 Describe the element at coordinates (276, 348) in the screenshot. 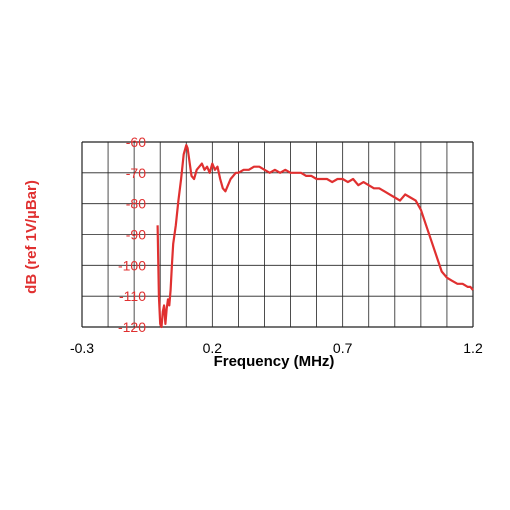

I see `x-axis-ticks: -0.3 0.2 0.7 1.2` at that location.